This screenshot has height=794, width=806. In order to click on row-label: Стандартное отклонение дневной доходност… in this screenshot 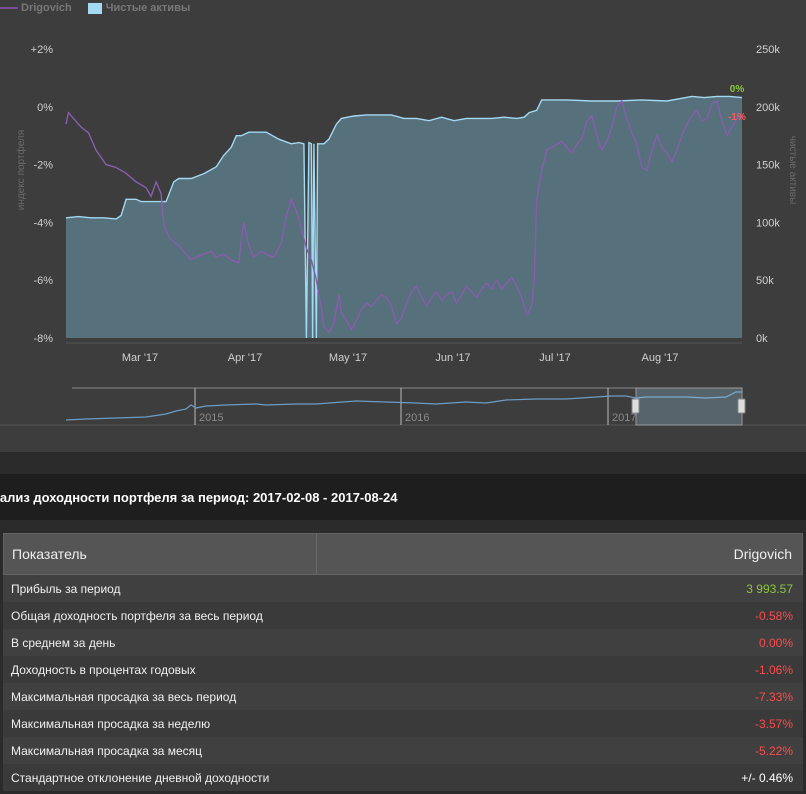, I will do `click(140, 777)`.